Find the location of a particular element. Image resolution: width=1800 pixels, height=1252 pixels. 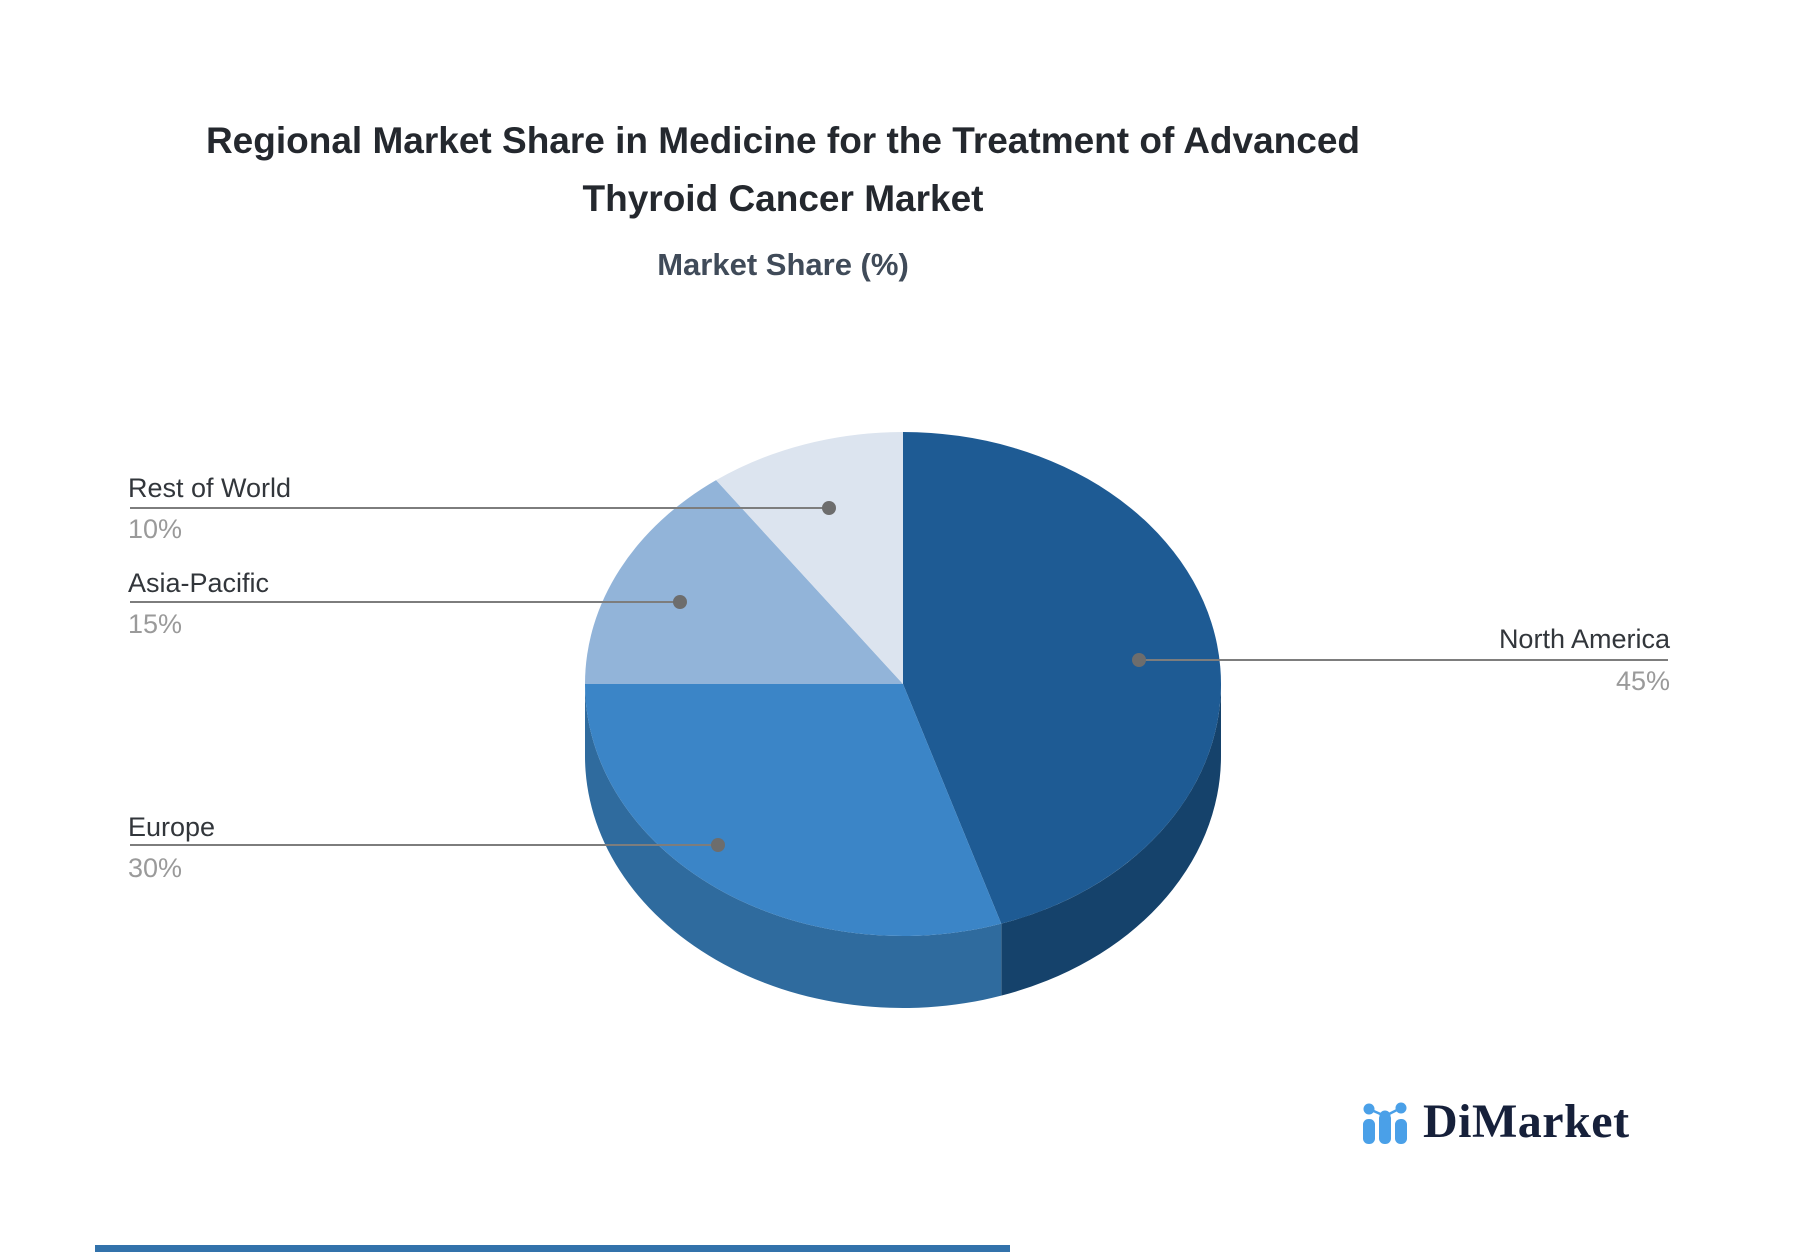

bar-line-chart-icon is located at coordinates (1385, 1123).